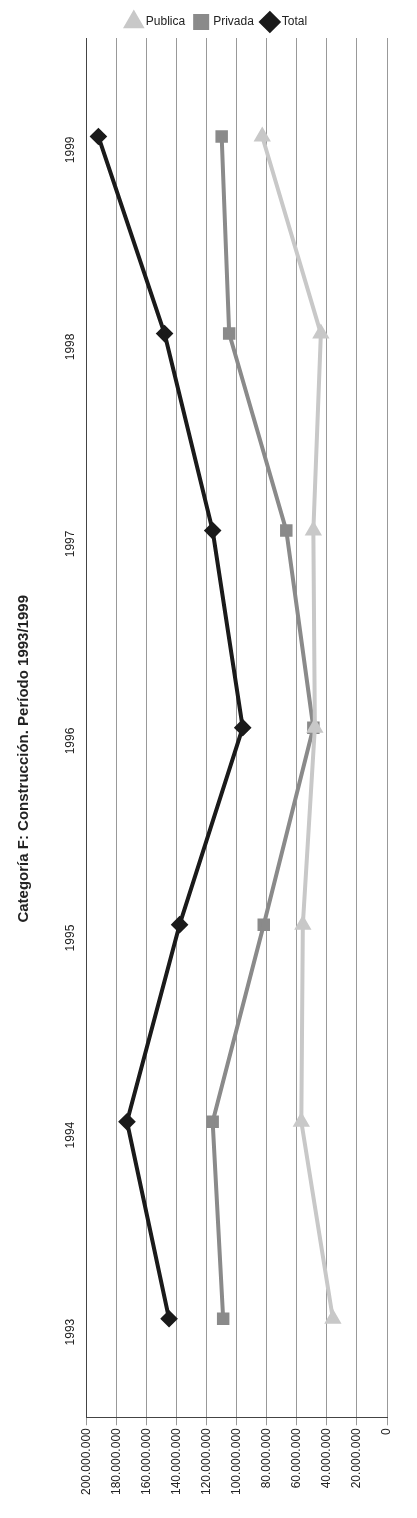 The image size is (417, 1518). I want to click on x-tick-label: 80.000.000, so click(266, 1458).